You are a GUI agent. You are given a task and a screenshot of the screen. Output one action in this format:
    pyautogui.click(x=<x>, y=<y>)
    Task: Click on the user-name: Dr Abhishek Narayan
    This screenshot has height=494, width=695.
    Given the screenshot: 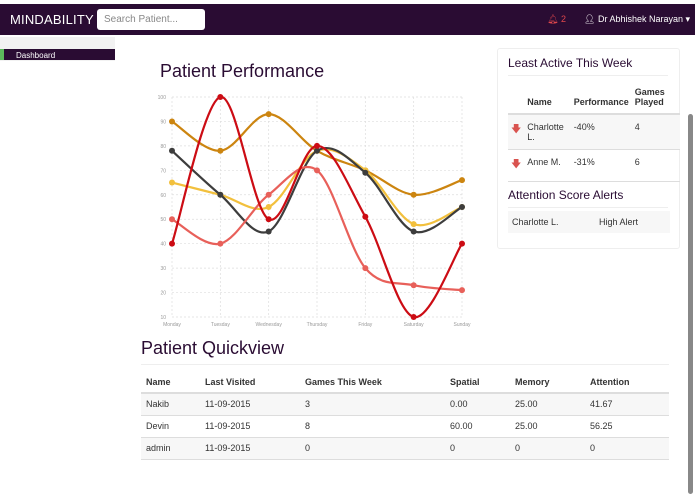 What is the action you would take?
    pyautogui.click(x=640, y=19)
    